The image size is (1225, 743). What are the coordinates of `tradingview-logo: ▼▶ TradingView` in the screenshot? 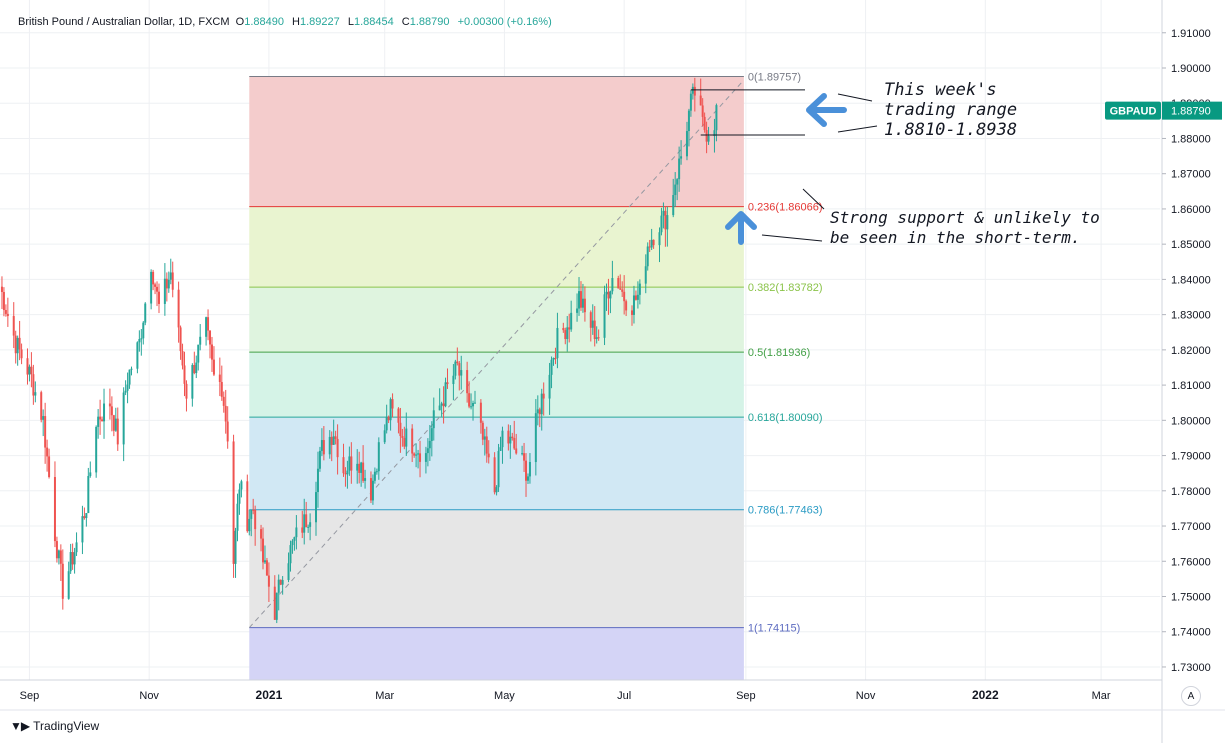 It's located at (54, 726).